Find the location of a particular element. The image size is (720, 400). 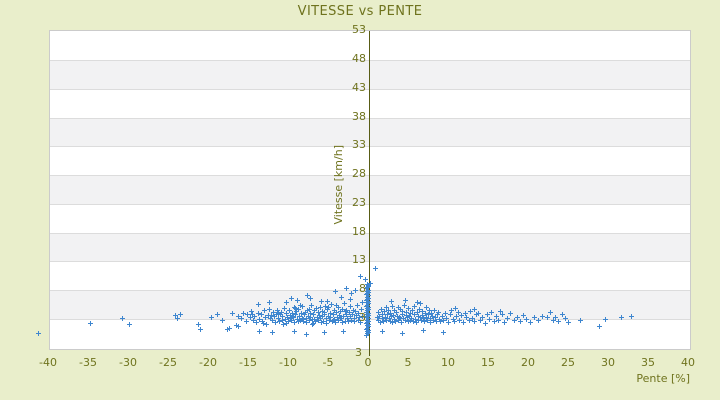

x-tick-label: -20 is located at coordinates (208, 362).